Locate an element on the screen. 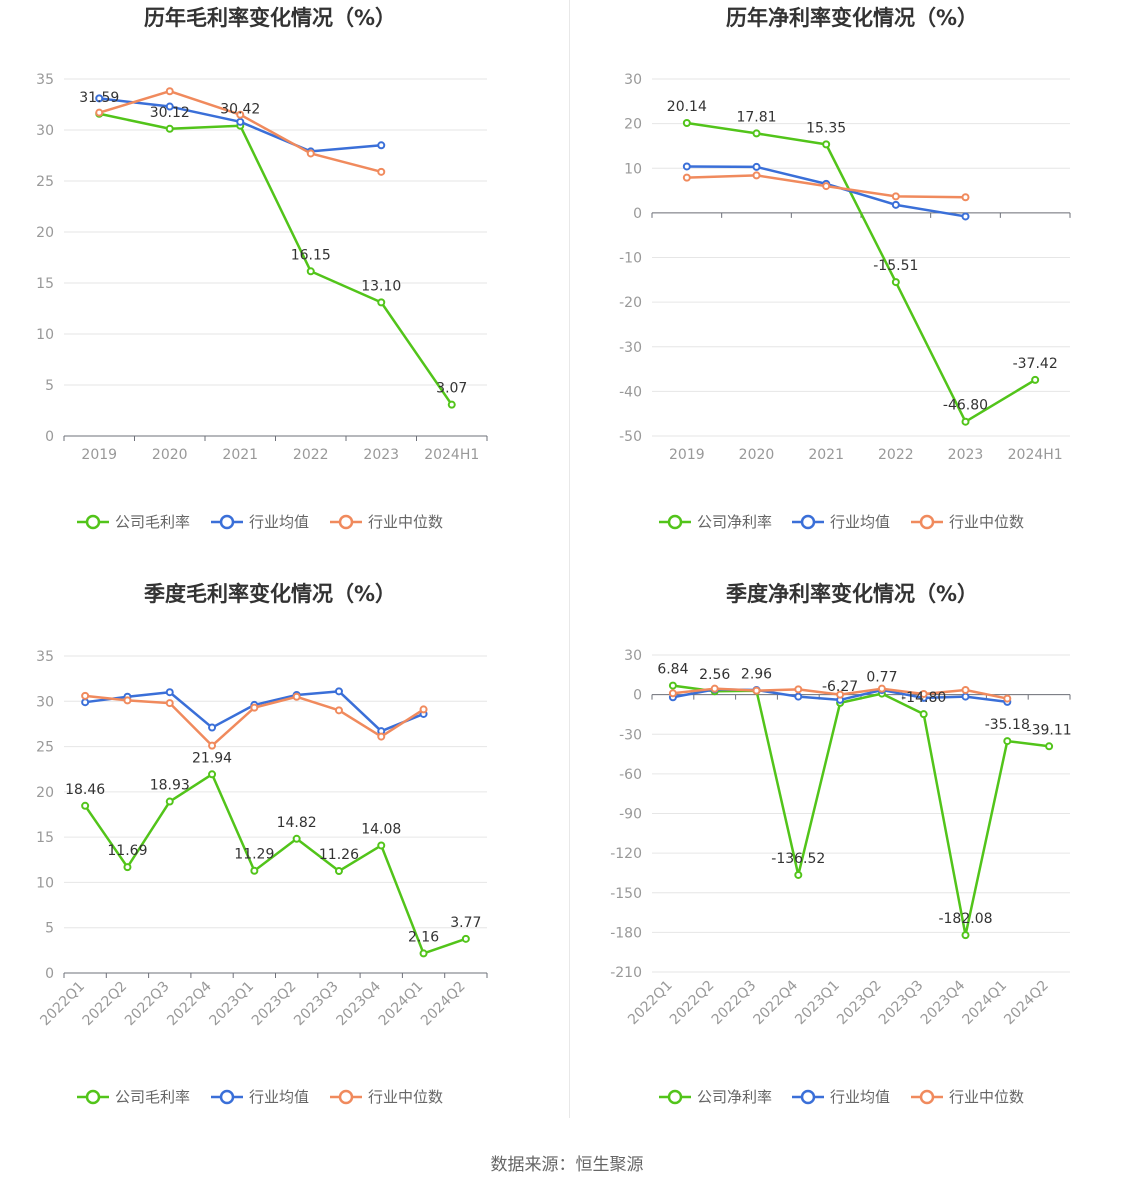  y-tick-label: 25 is located at coordinates (45, 748).